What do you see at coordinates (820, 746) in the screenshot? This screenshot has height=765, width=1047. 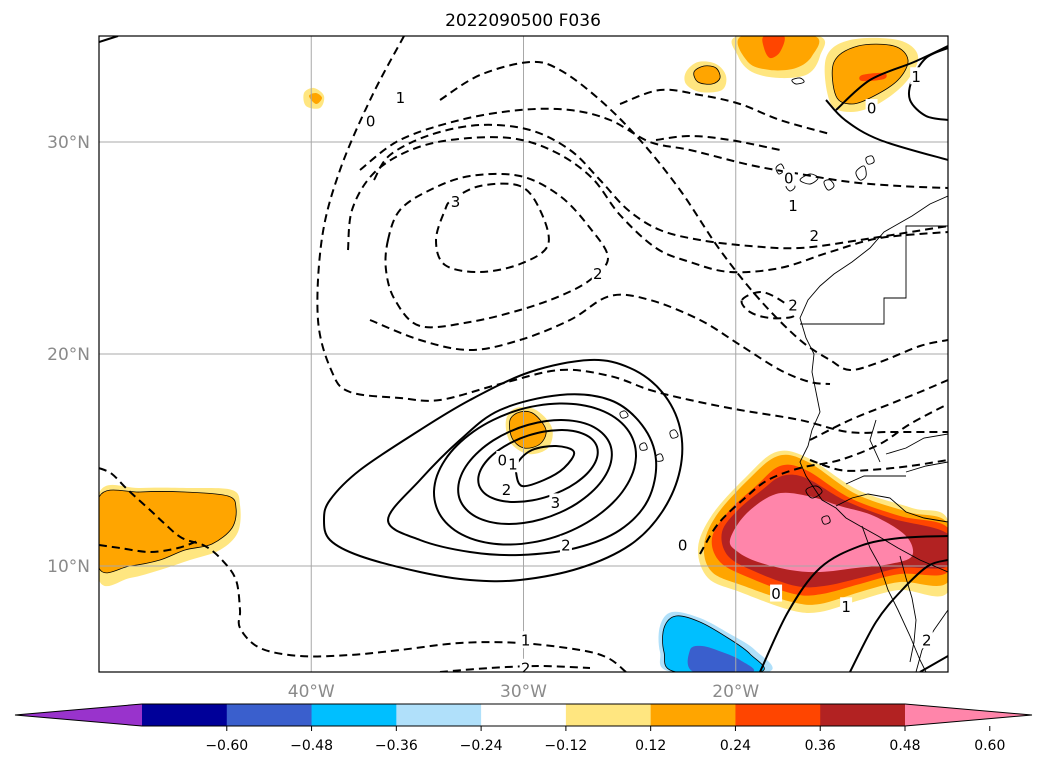 I see `colorbar-tick-label: 0.36` at bounding box center [820, 746].